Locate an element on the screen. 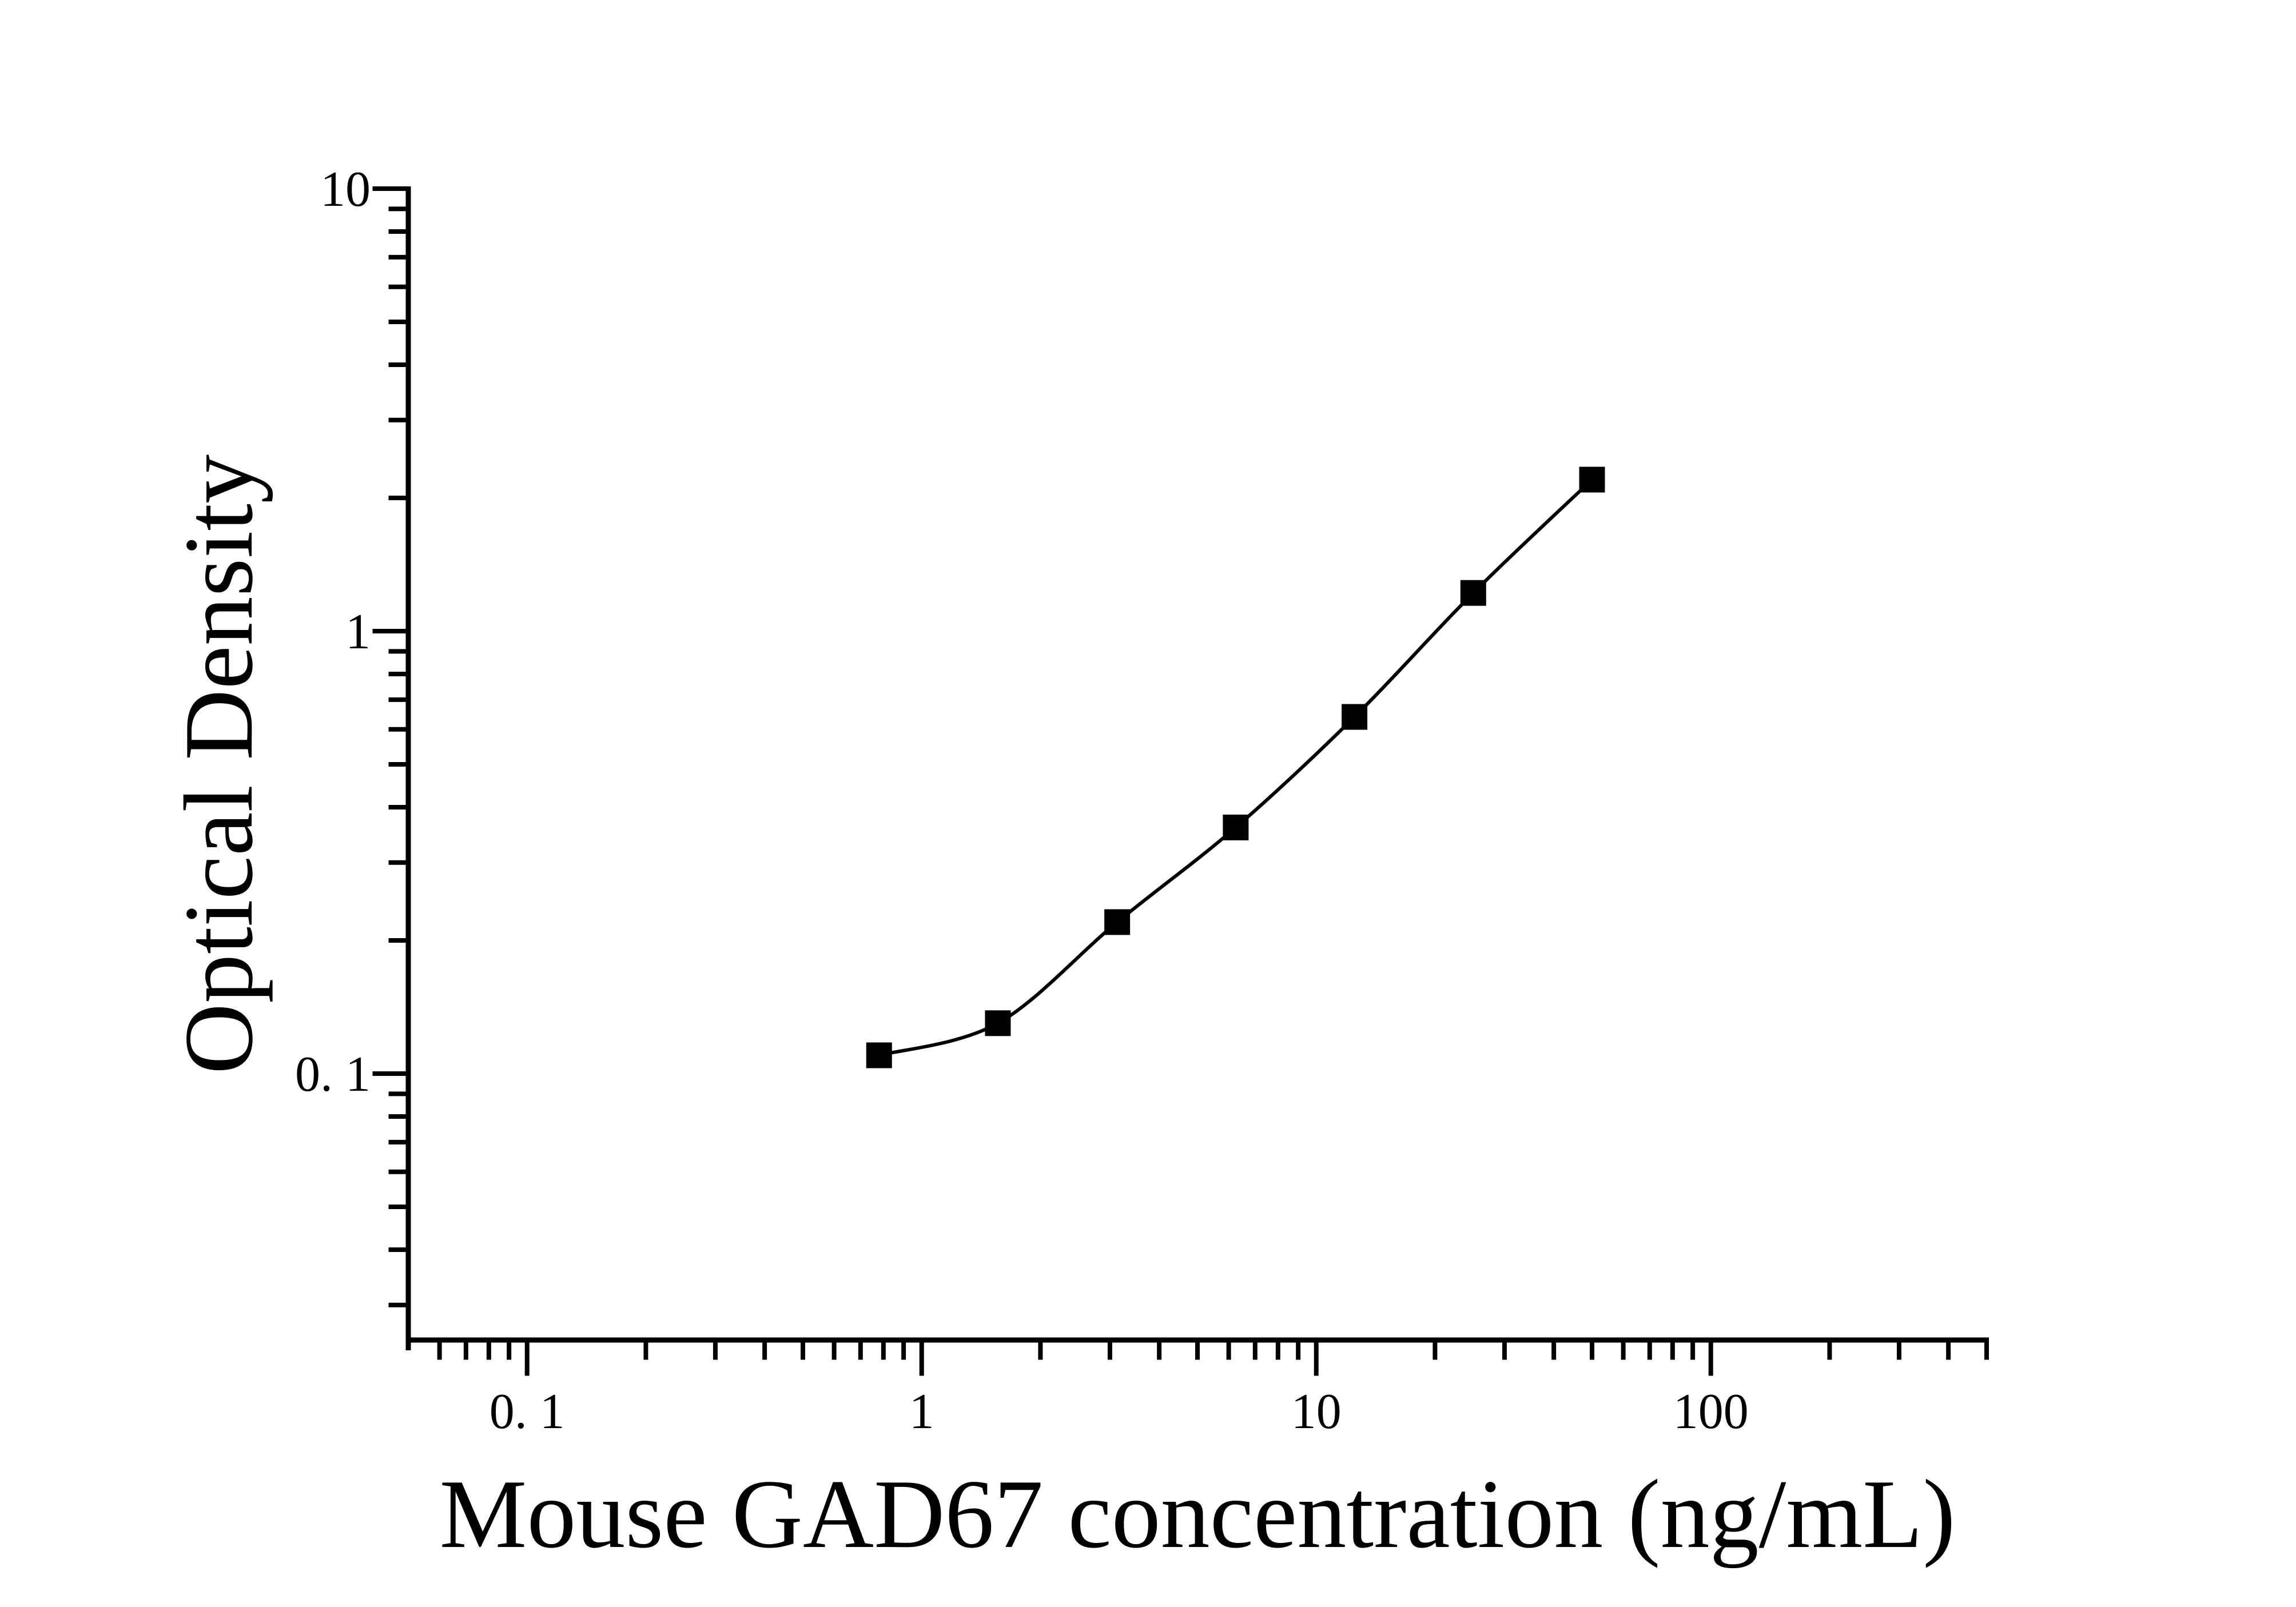 This screenshot has height=1607, width=2296. y-axis-title: Optical Density is located at coordinates (219, 764).